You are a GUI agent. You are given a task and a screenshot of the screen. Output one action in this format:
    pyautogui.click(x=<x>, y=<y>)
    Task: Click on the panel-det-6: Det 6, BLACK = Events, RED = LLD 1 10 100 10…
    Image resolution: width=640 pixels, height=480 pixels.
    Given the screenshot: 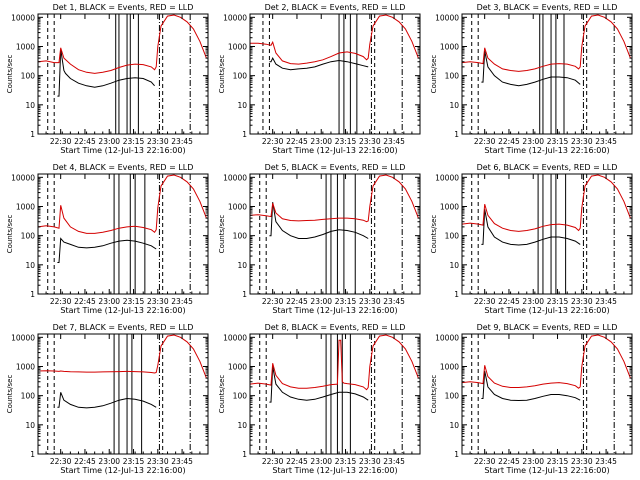 What is the action you would take?
    pyautogui.click(x=531, y=239)
    